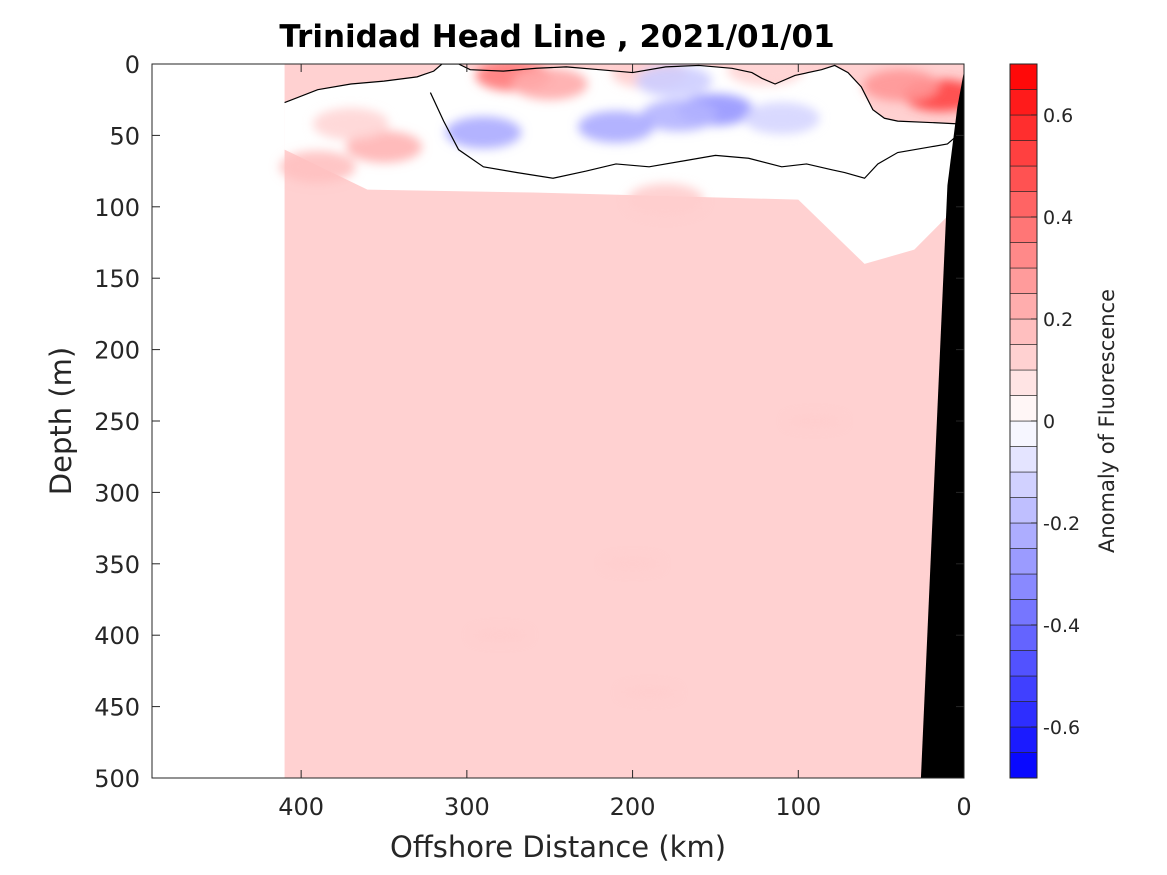 The image size is (1167, 875). Describe the element at coordinates (1061, 626) in the screenshot. I see `colorbar-tick-label: -0.4` at that location.